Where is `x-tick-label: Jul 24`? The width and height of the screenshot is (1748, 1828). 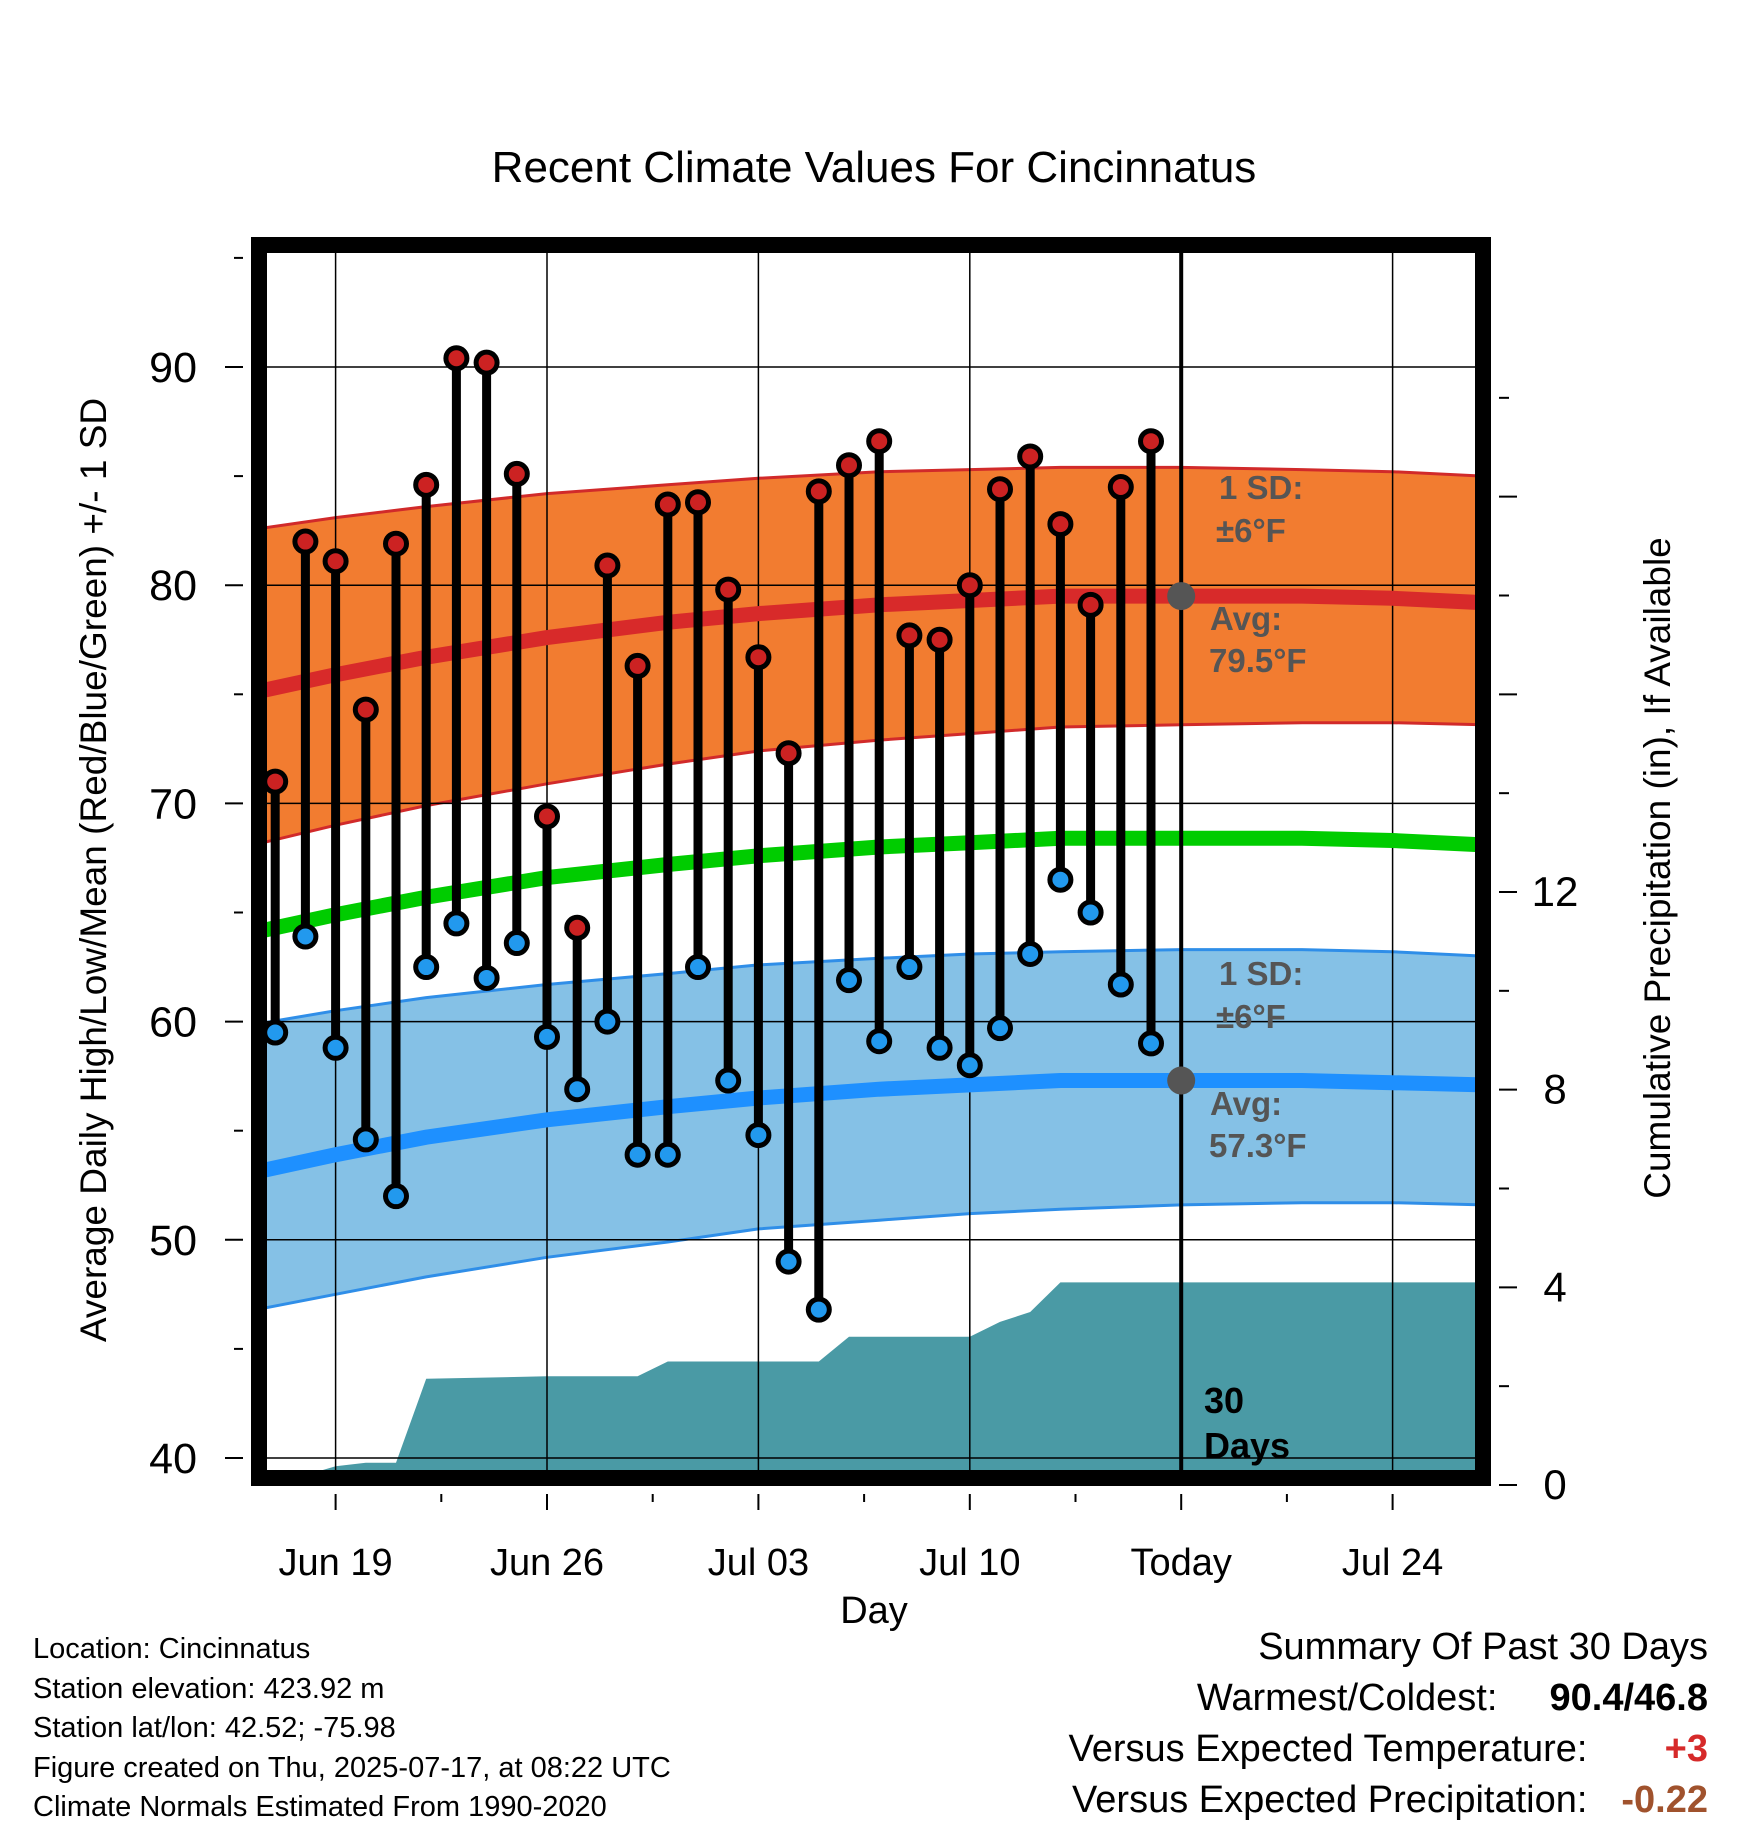
x-tick-label: Jul 24 is located at coordinates (1392, 1563).